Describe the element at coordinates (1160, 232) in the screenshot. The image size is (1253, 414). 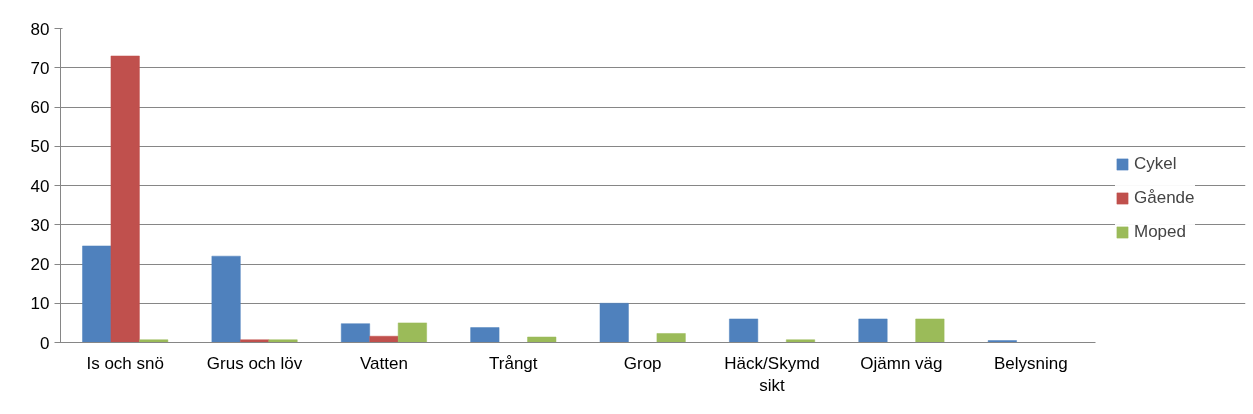
I see `legend-label: Moped` at that location.